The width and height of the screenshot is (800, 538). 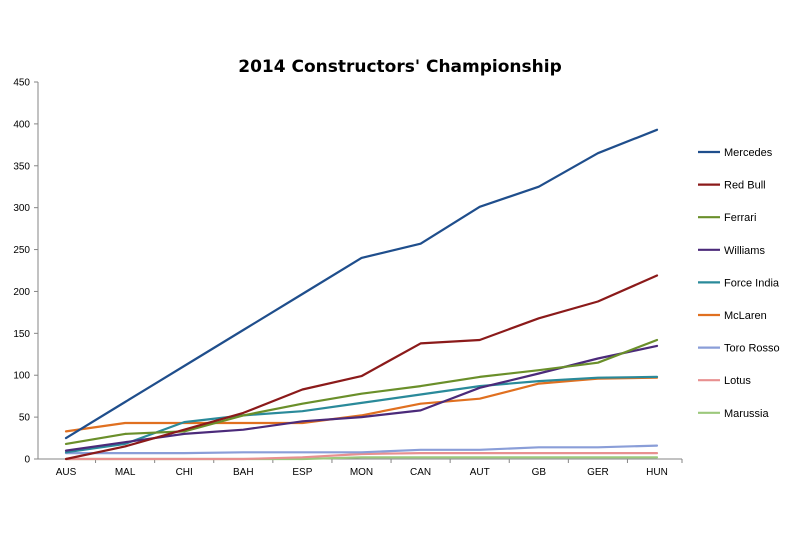 I want to click on x-tick-label: HUN, so click(x=657, y=472).